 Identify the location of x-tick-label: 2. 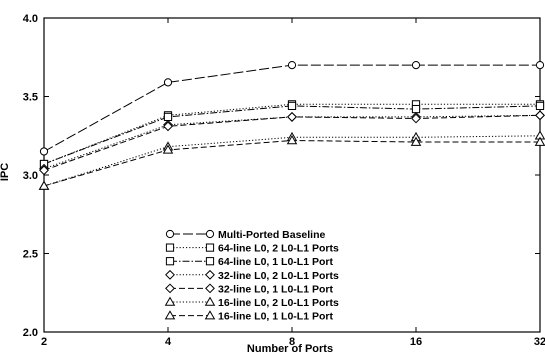
(44, 342).